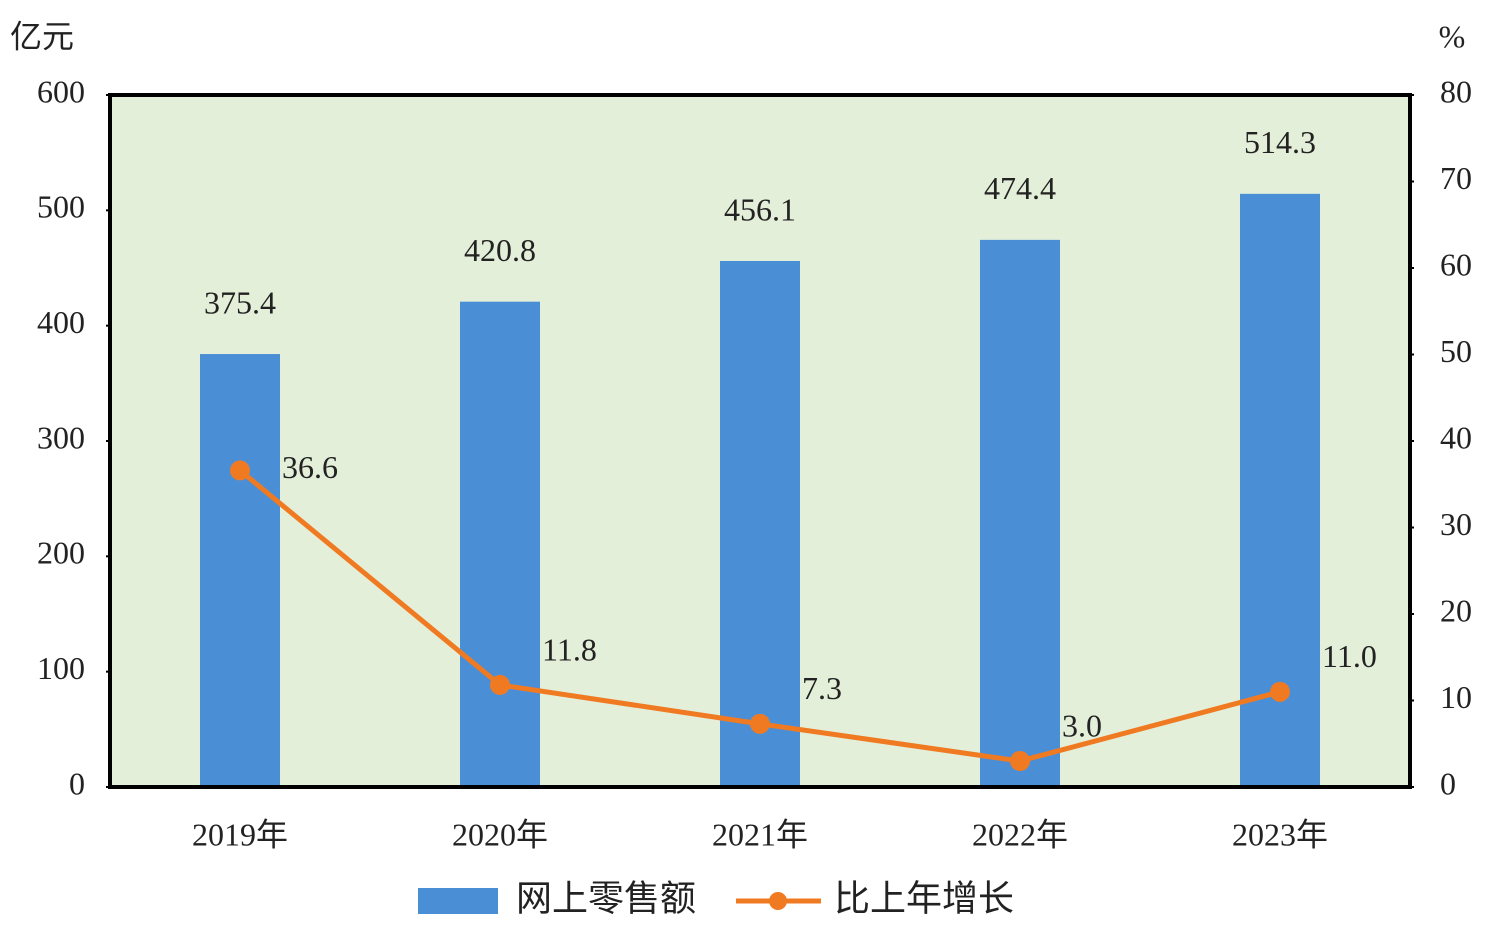 Image resolution: width=1490 pixels, height=927 pixels. Describe the element at coordinates (1280, 142) in the screenshot. I see `bar-value-label: 514.3` at that location.